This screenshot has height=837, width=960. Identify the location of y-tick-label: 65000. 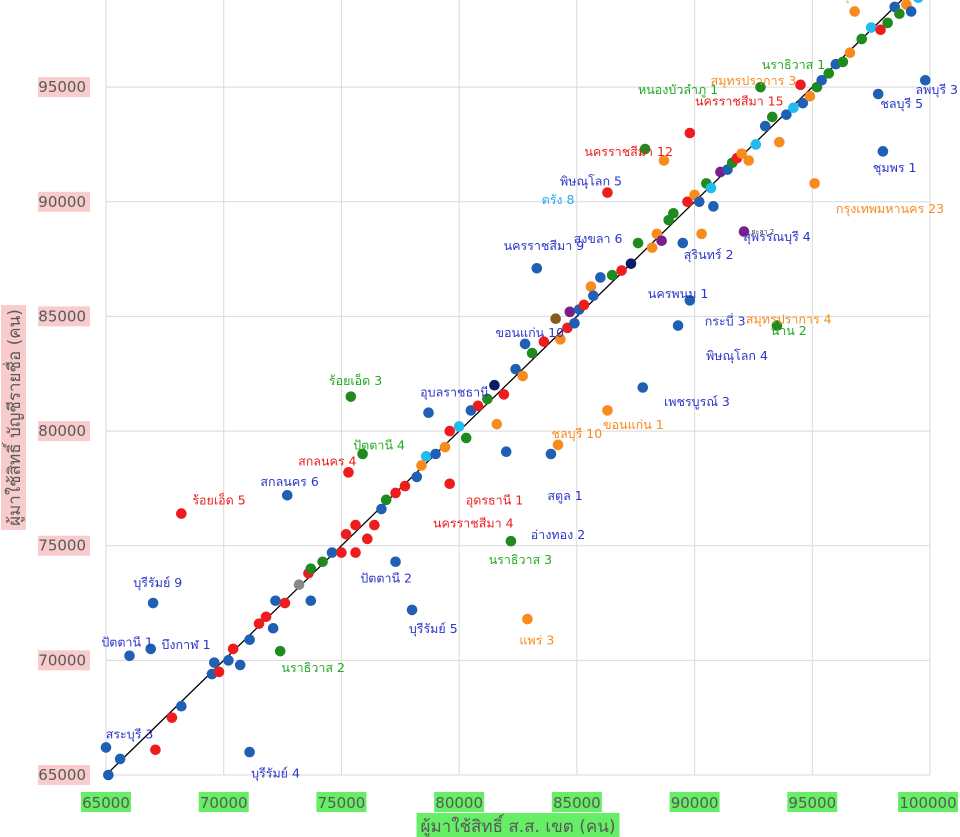
(62, 775).